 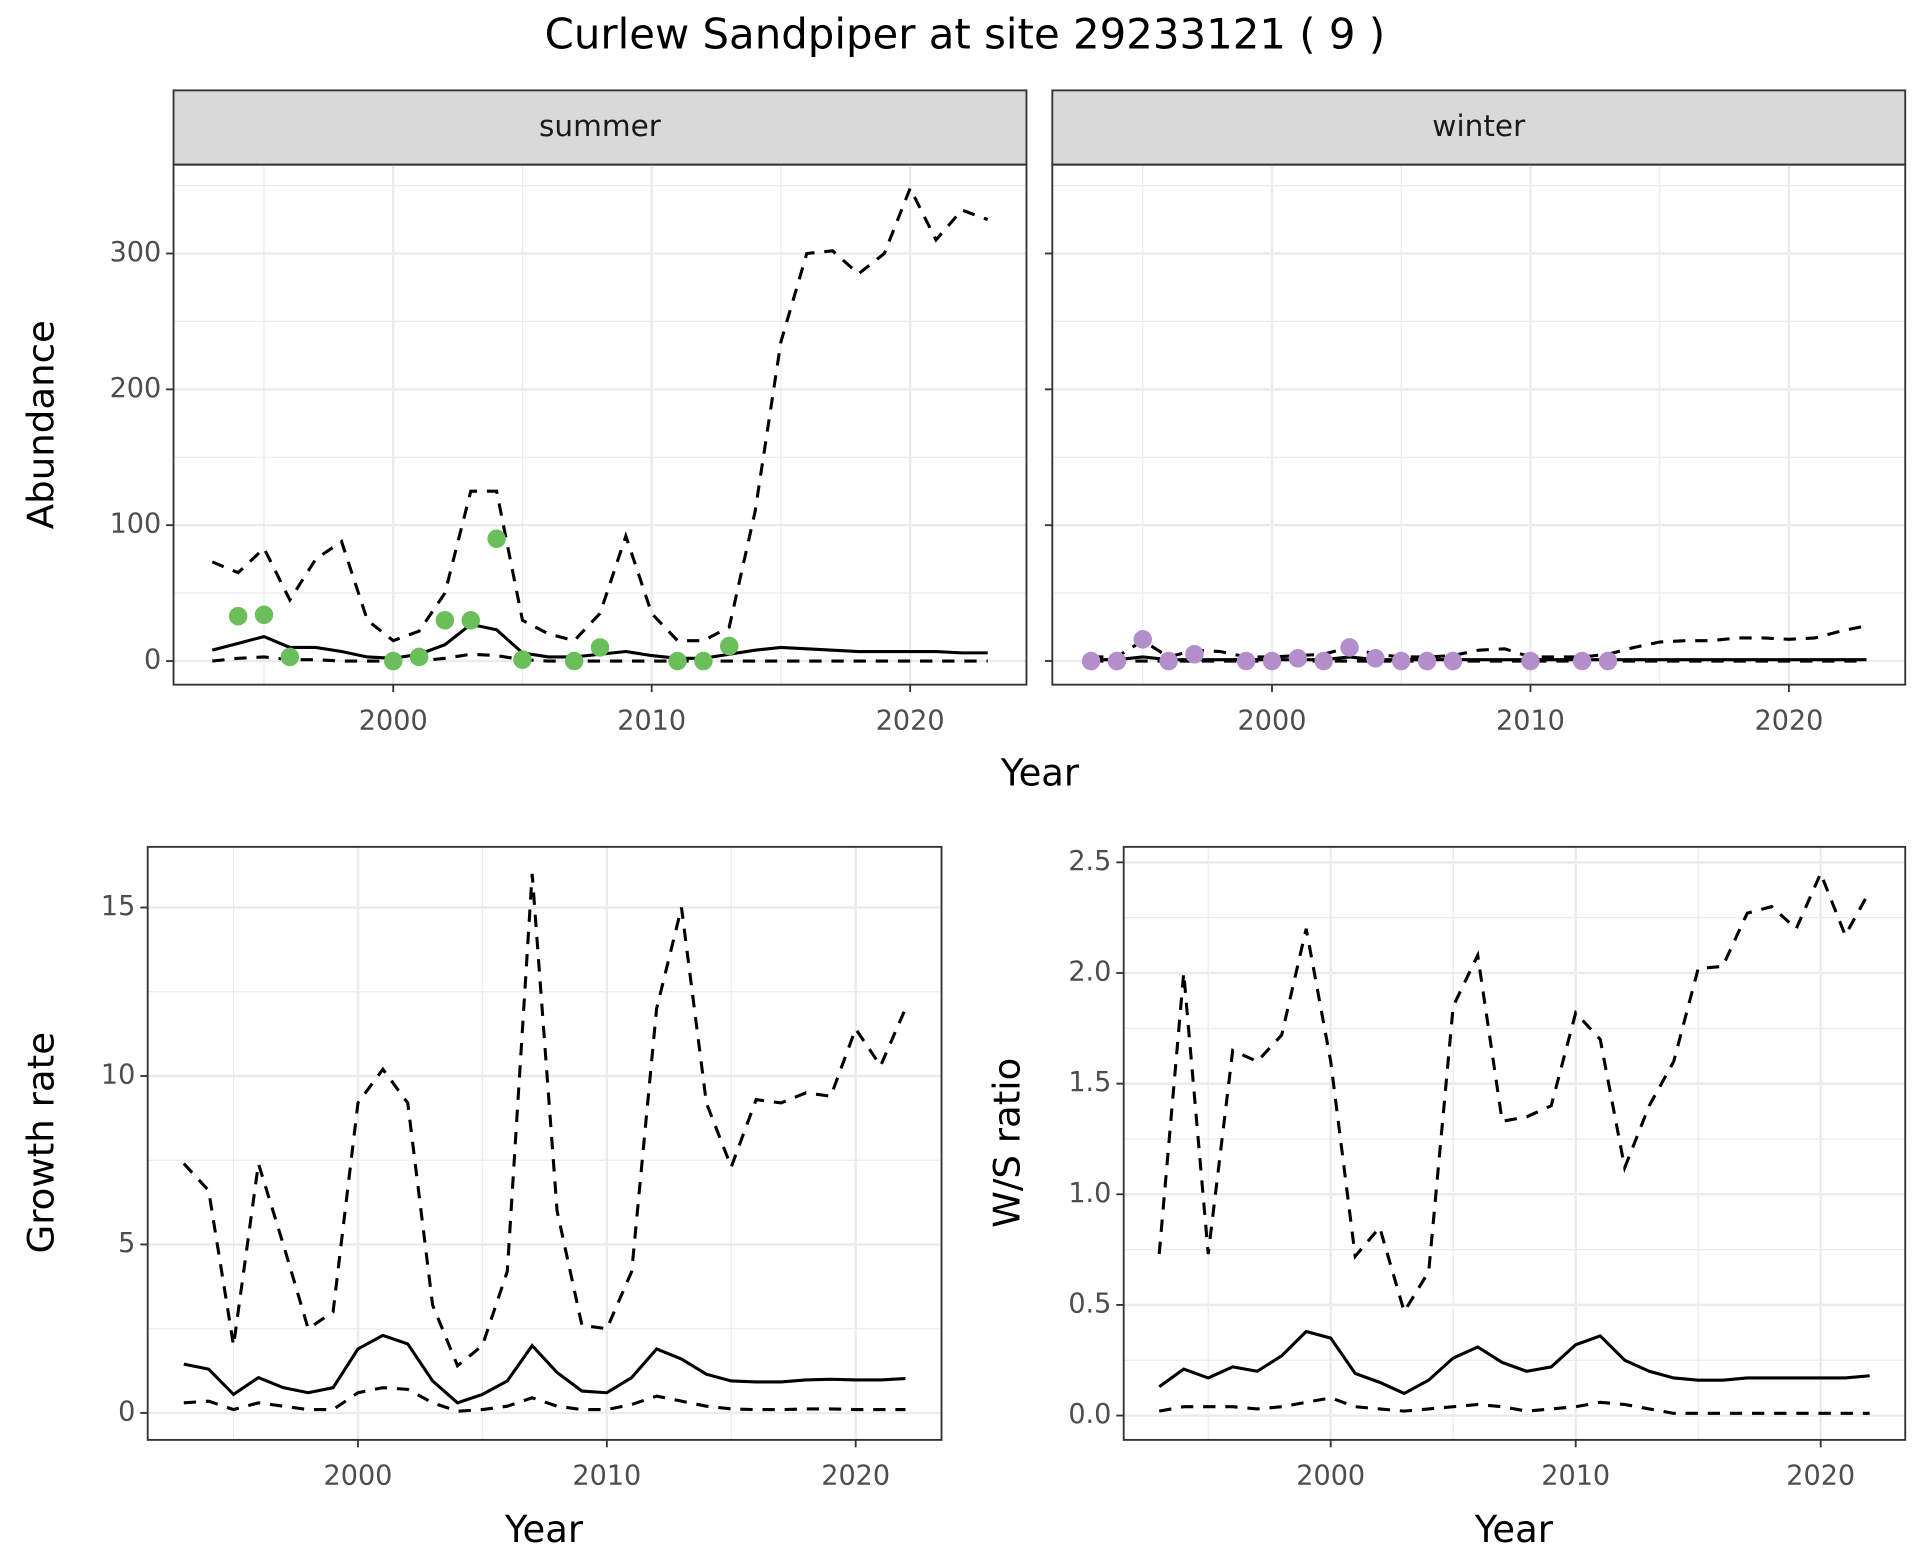 I want to click on y-tick-label: 2.5, so click(x=1089, y=861).